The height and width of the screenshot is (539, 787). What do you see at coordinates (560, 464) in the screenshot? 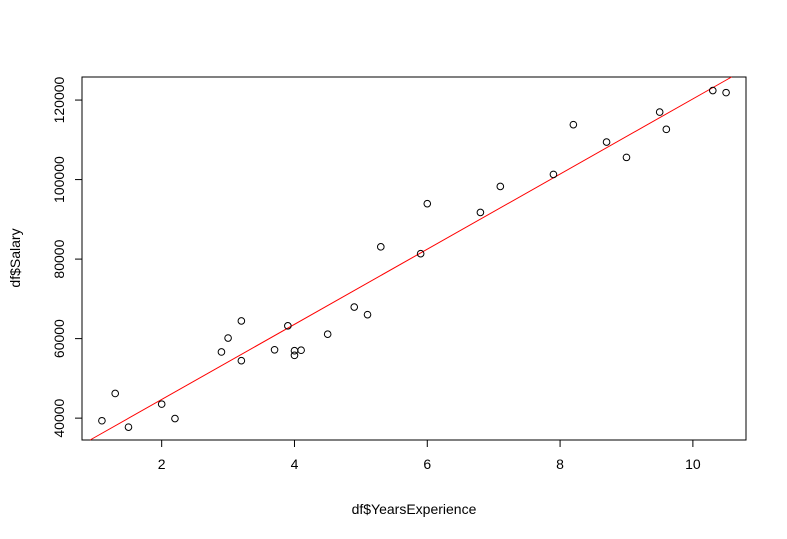
I see `x-tick-label: 8` at bounding box center [560, 464].